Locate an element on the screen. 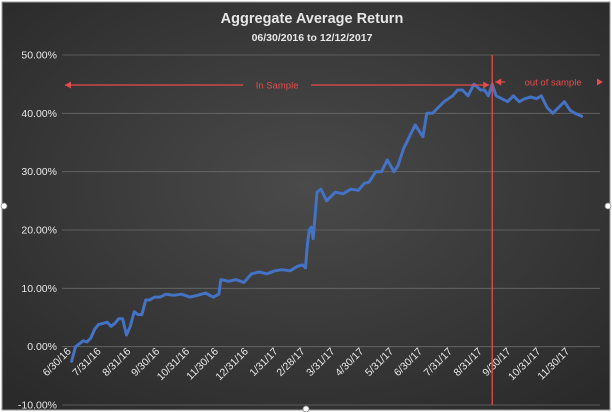  in-sample-arrowhead-left is located at coordinates (68, 85).